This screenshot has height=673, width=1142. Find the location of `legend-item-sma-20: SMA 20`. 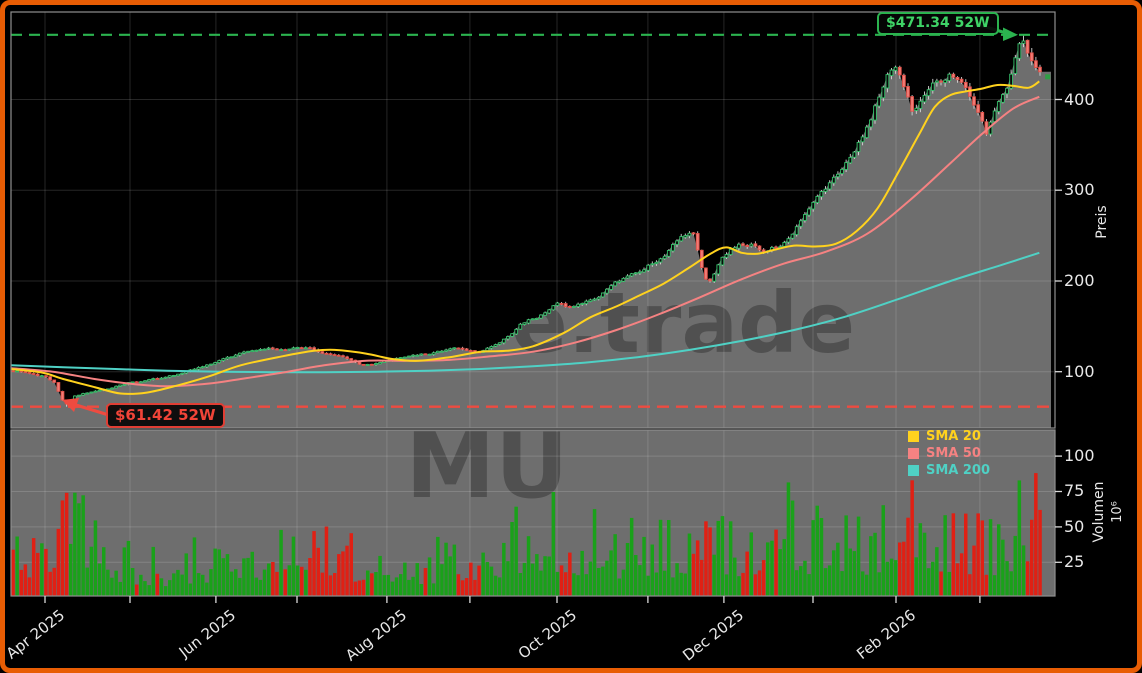

legend-item-sma-20: SMA 20 is located at coordinates (949, 436).